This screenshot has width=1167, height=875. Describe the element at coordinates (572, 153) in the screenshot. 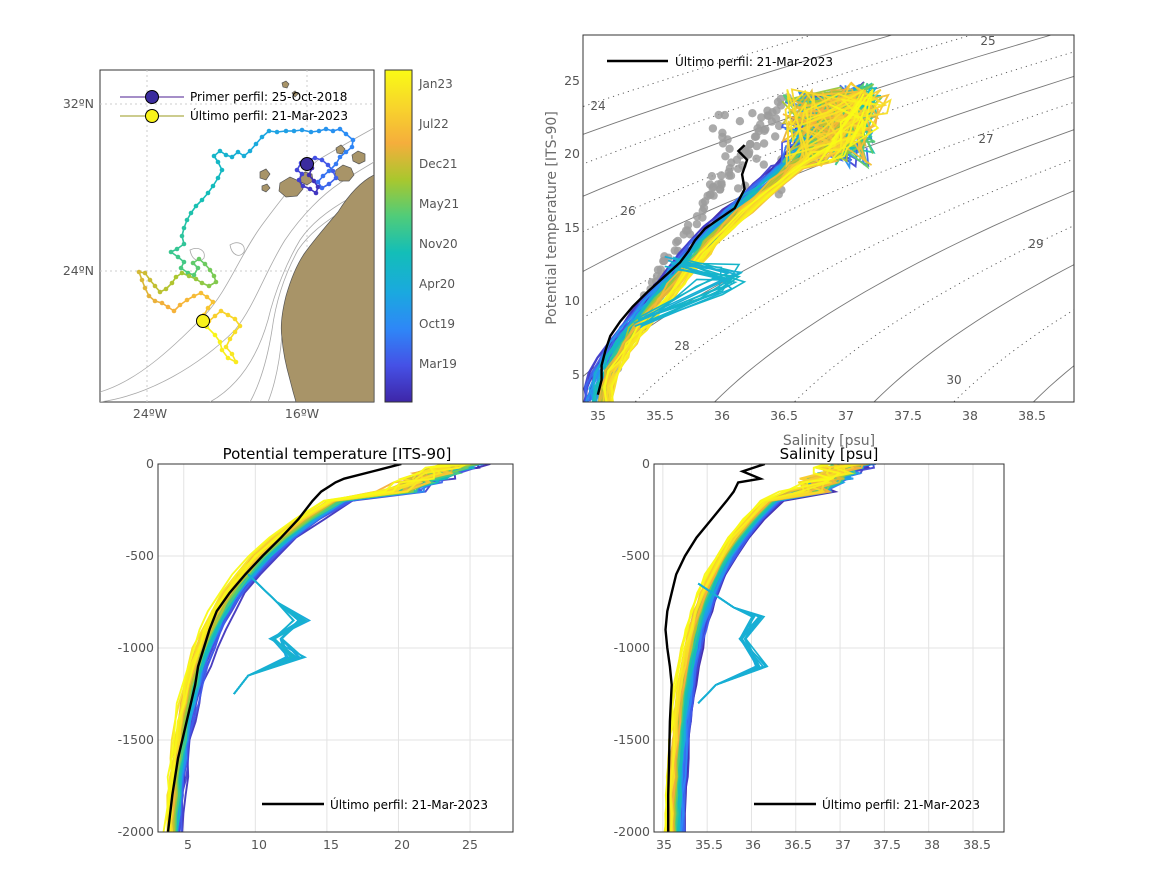

I see `ts-y-tick: 20` at that location.